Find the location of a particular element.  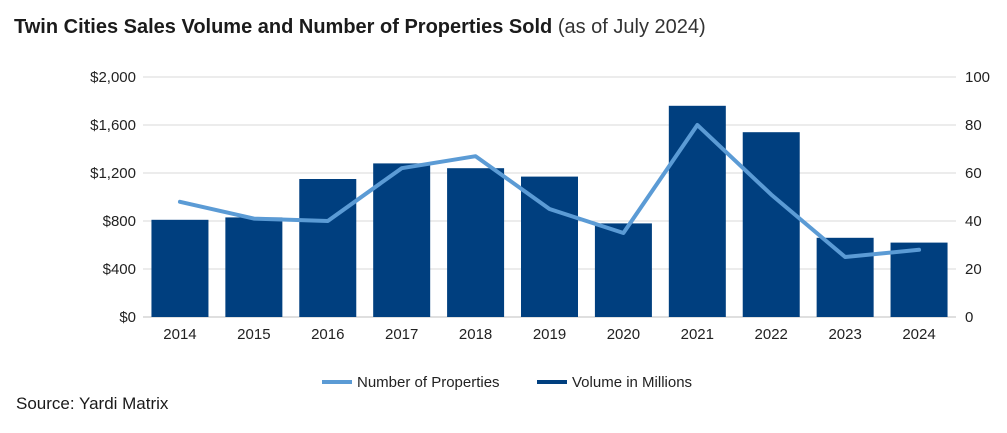

left-axis-ticks: $0 $400 $800 $1,200 $1,600 $2,000 is located at coordinates (113, 197).